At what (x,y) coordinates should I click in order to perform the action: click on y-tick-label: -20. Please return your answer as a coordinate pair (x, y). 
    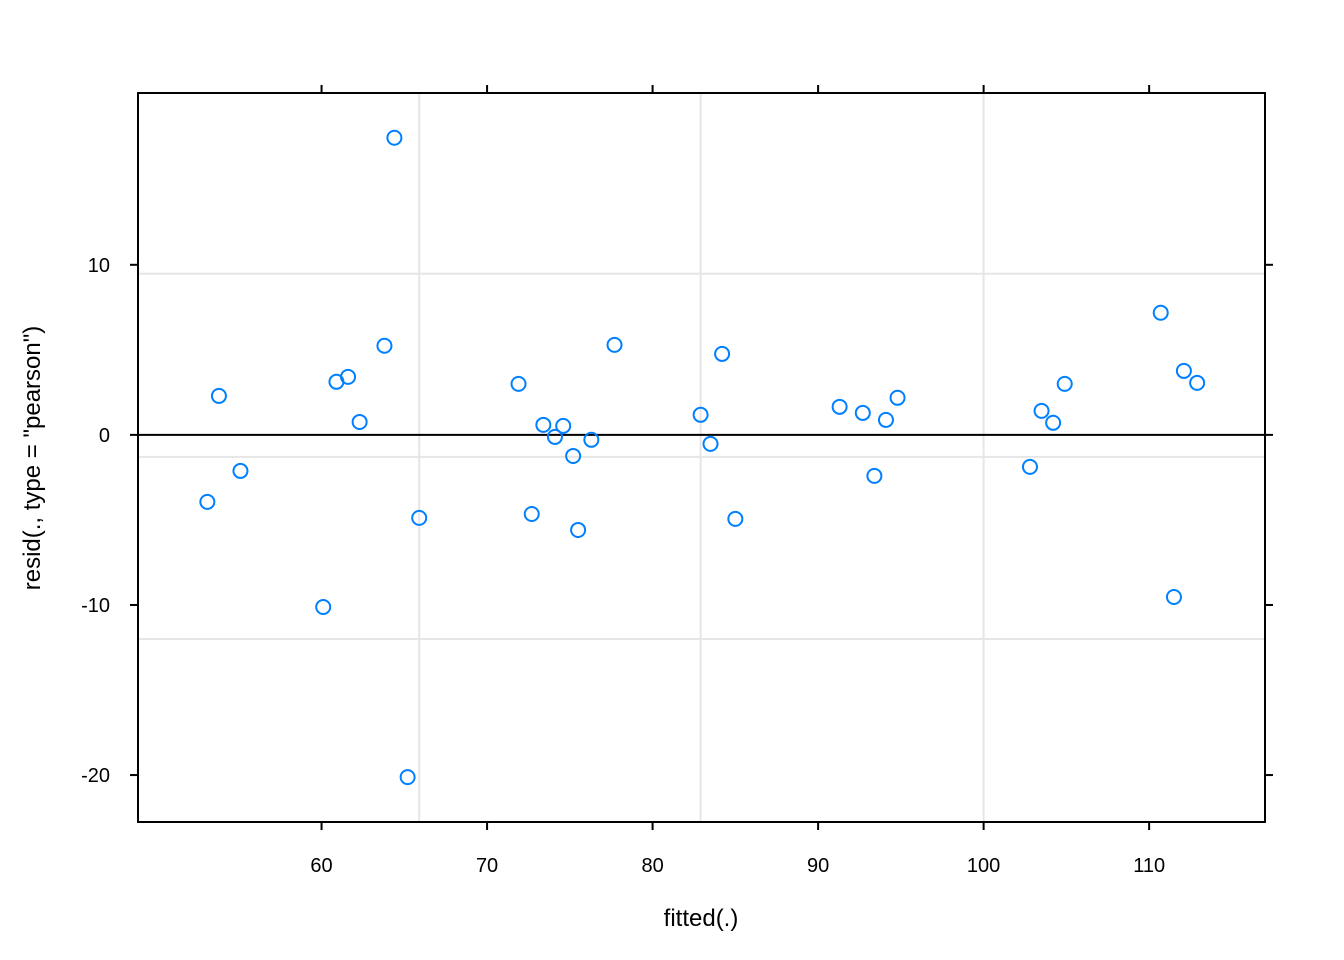
    Looking at the image, I should click on (95, 776).